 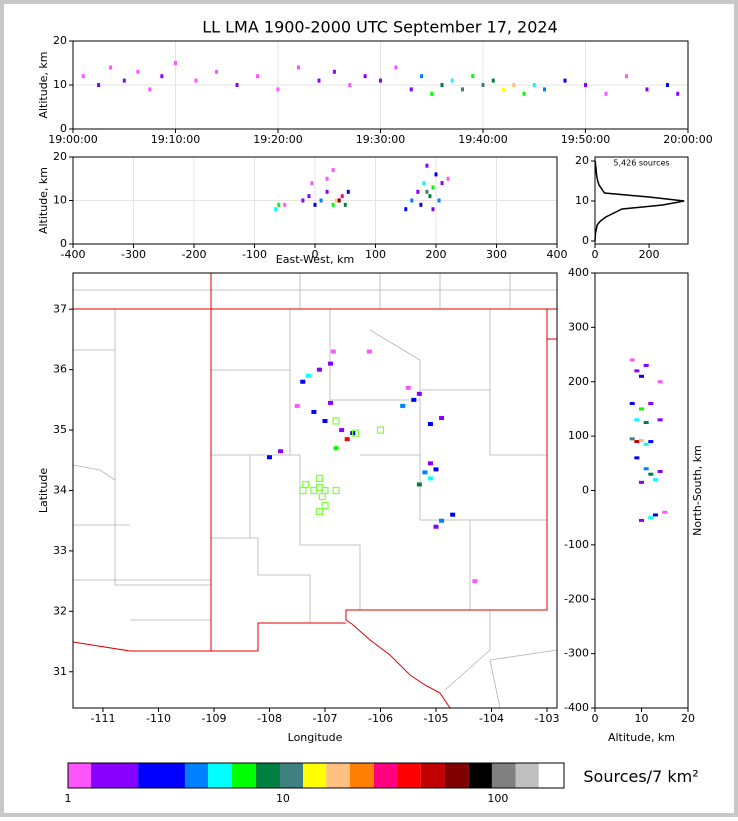 What do you see at coordinates (133, 254) in the screenshot?
I see `x-tick-label: -300` at bounding box center [133, 254].